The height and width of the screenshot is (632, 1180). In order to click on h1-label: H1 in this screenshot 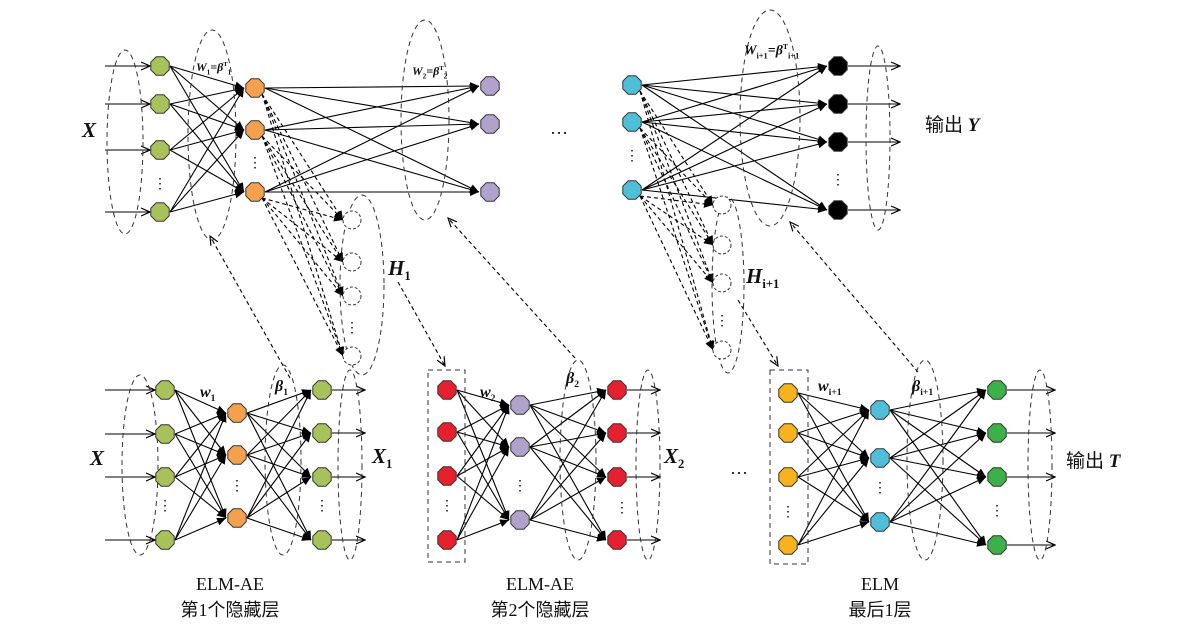, I will do `click(399, 270)`.